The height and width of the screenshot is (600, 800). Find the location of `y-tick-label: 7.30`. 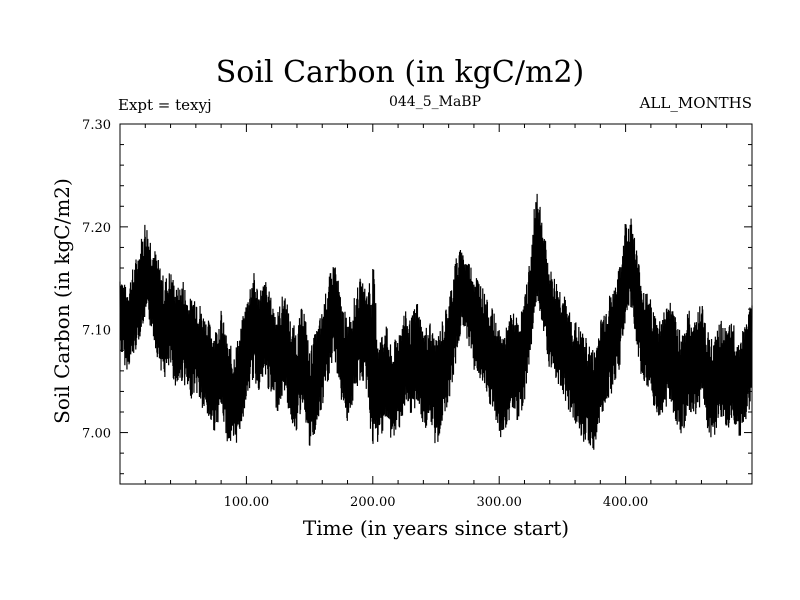

y-tick-label: 7.30 is located at coordinates (96, 125).